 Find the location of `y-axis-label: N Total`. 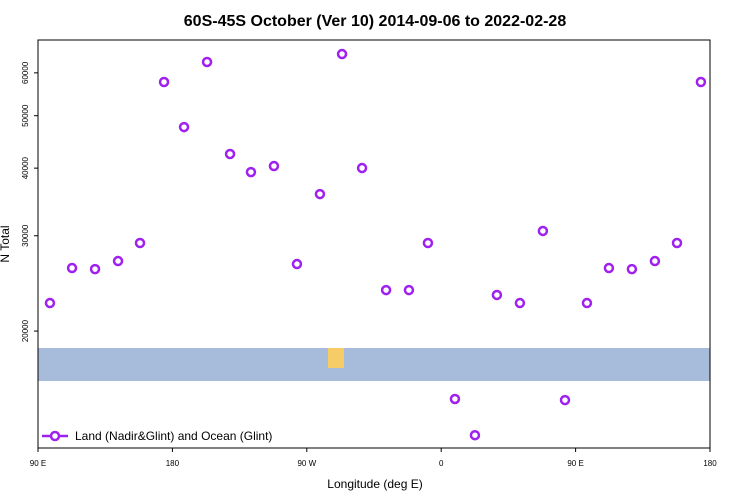

y-axis-label: N Total is located at coordinates (6, 243).